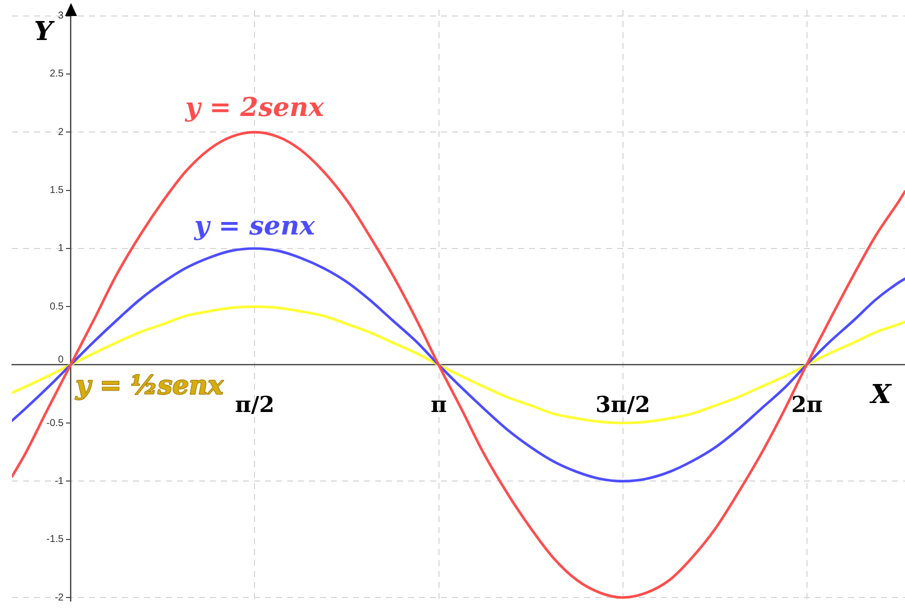  Describe the element at coordinates (61, 132) in the screenshot. I see `y-tick-label: 2` at that location.